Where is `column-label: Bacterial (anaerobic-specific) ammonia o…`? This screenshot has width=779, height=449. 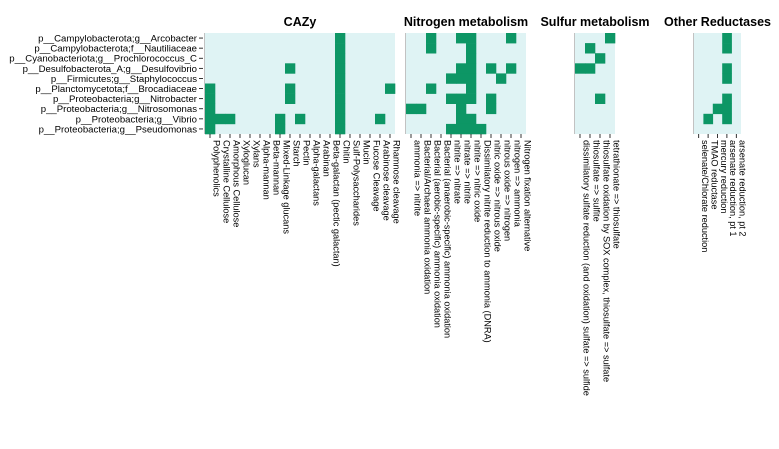 column-label: Bacterial (anaerobic-specific) ammonia o… is located at coordinates (447, 239).